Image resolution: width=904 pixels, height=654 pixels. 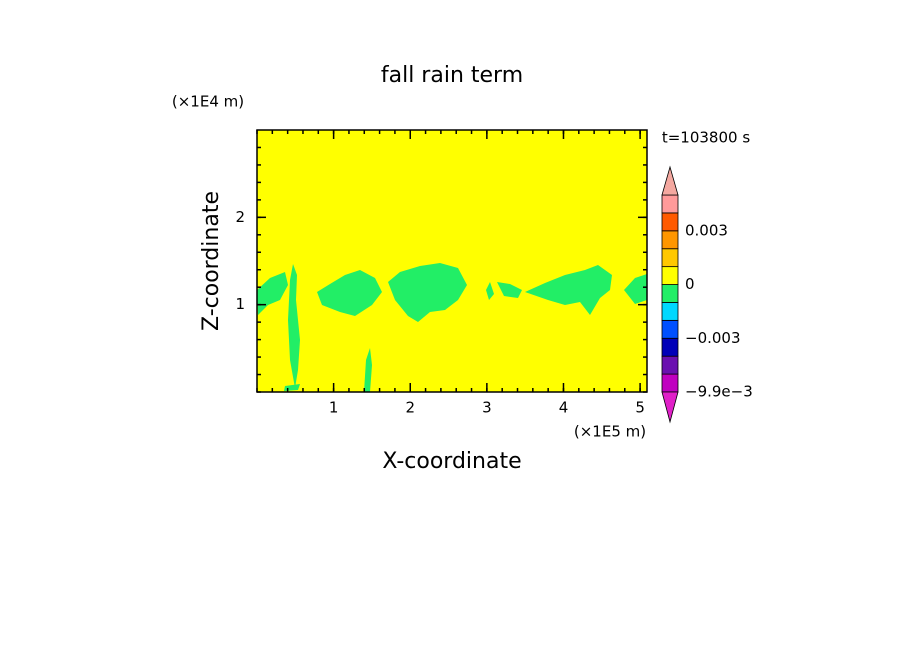 What do you see at coordinates (640, 408) in the screenshot?
I see `x-tick-label: 5` at bounding box center [640, 408].